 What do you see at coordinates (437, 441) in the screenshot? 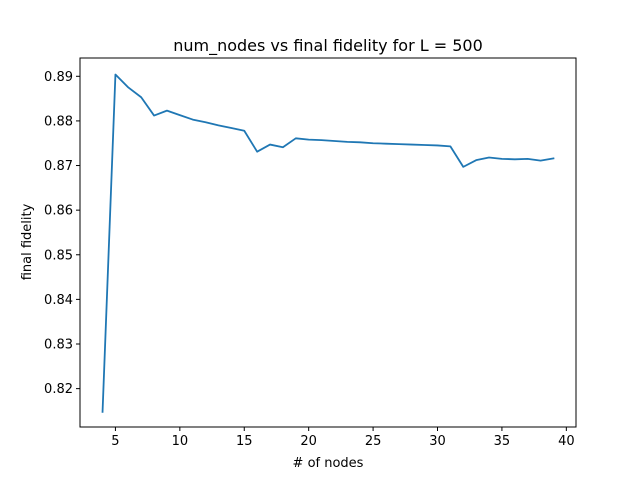
I see `x-tick-label: 30` at bounding box center [437, 441].